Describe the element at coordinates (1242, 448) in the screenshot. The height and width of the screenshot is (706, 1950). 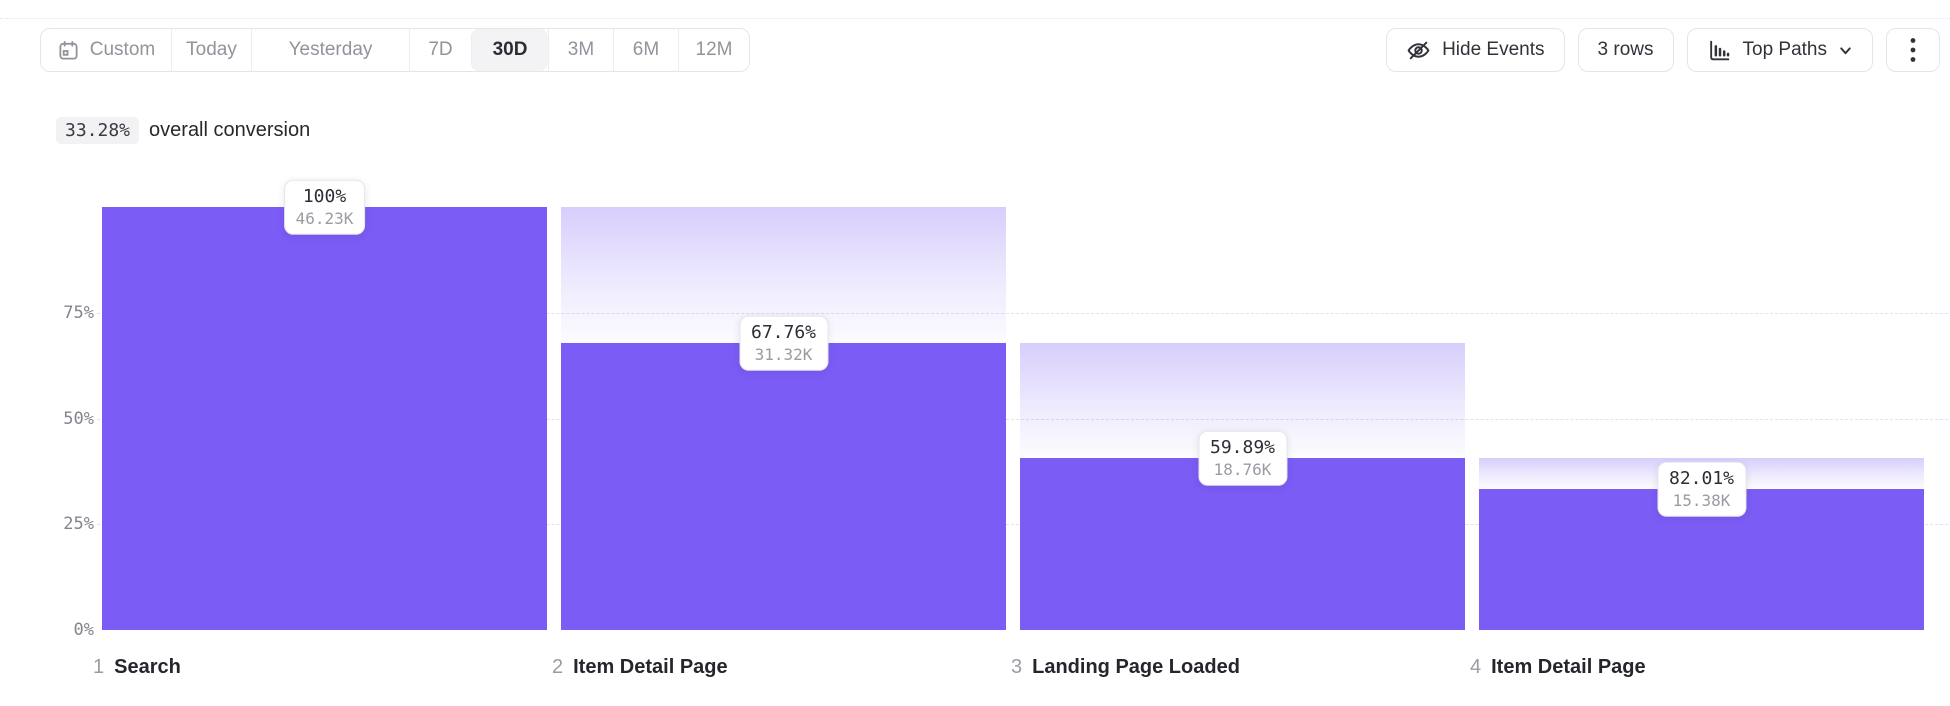
I see `conversion-percent: 59.89%` at that location.